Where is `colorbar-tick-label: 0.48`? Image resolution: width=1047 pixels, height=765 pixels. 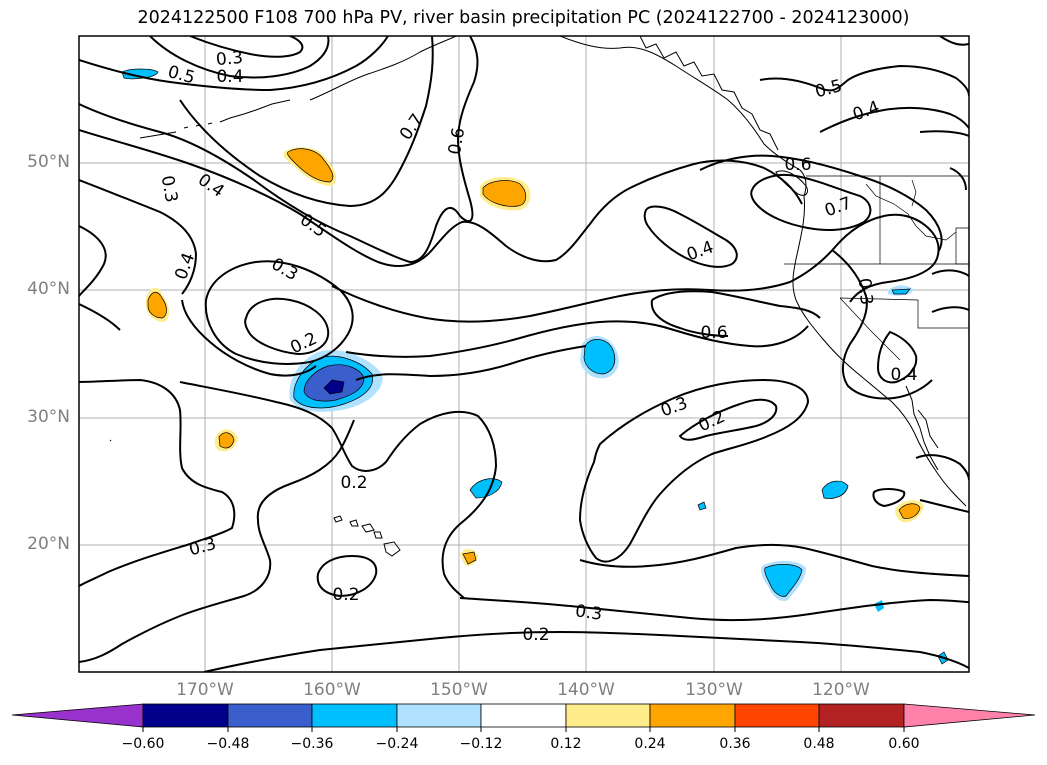 colorbar-tick-label: 0.48 is located at coordinates (819, 744).